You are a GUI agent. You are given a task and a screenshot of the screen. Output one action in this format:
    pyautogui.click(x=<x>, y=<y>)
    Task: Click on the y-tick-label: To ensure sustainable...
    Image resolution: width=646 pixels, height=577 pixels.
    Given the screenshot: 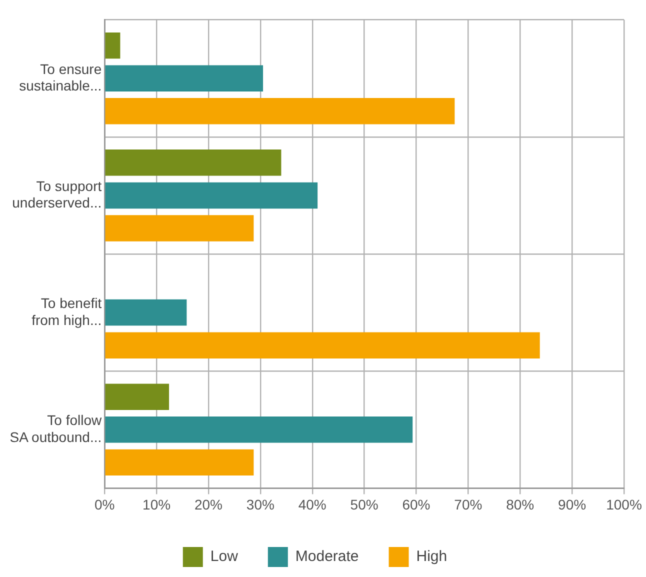 What is the action you would take?
    pyautogui.click(x=60, y=77)
    